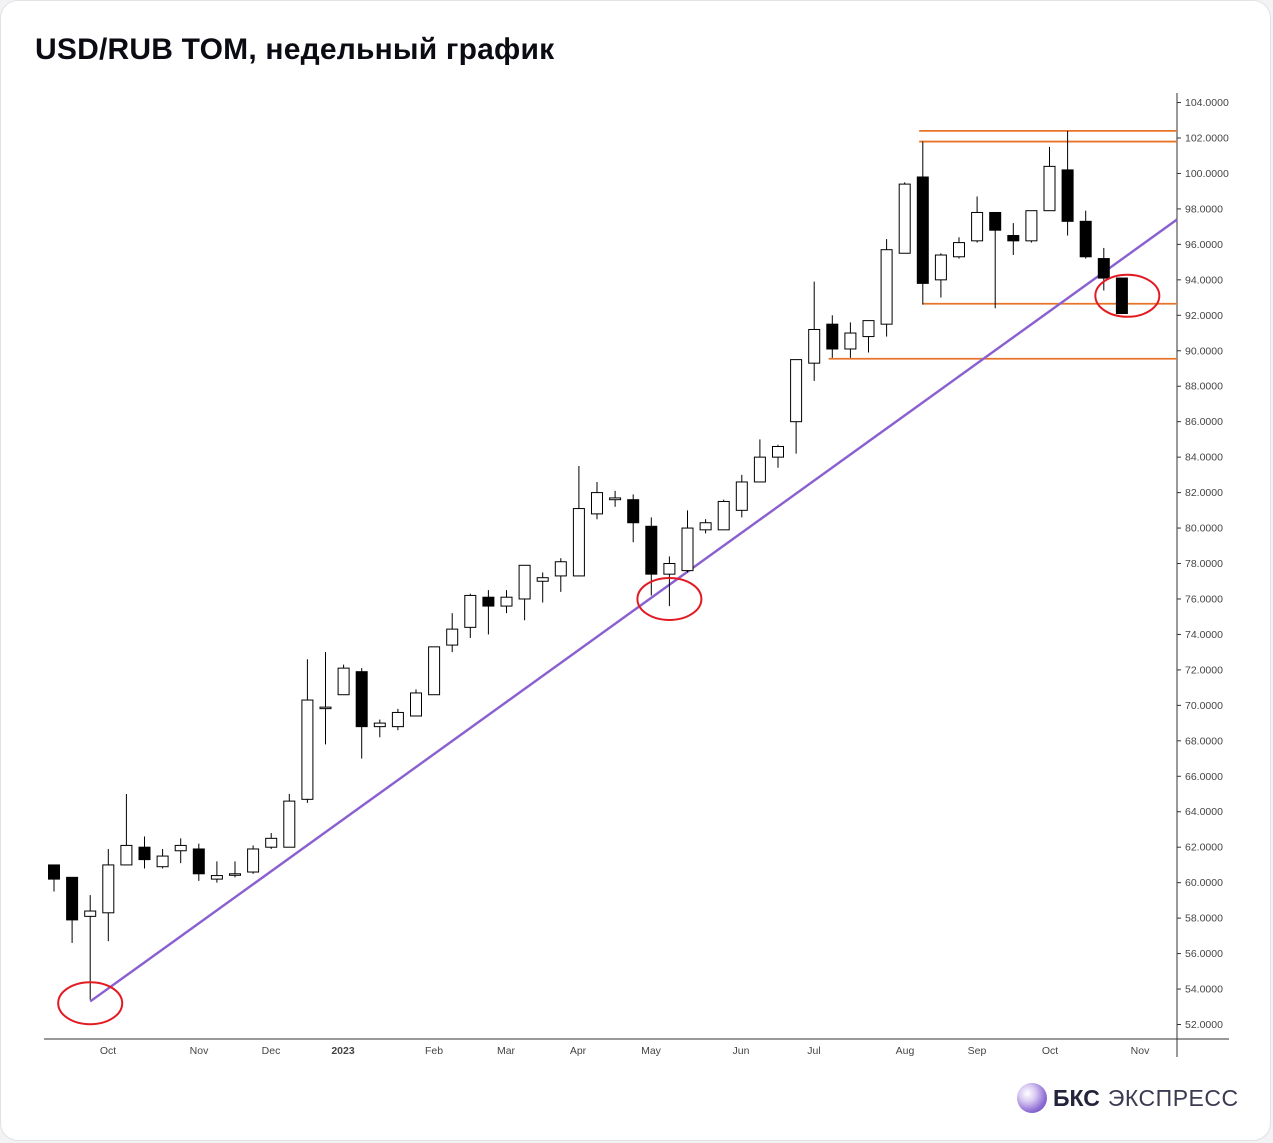  What do you see at coordinates (434, 1051) in the screenshot?
I see `x-tick-label: Feb` at bounding box center [434, 1051].